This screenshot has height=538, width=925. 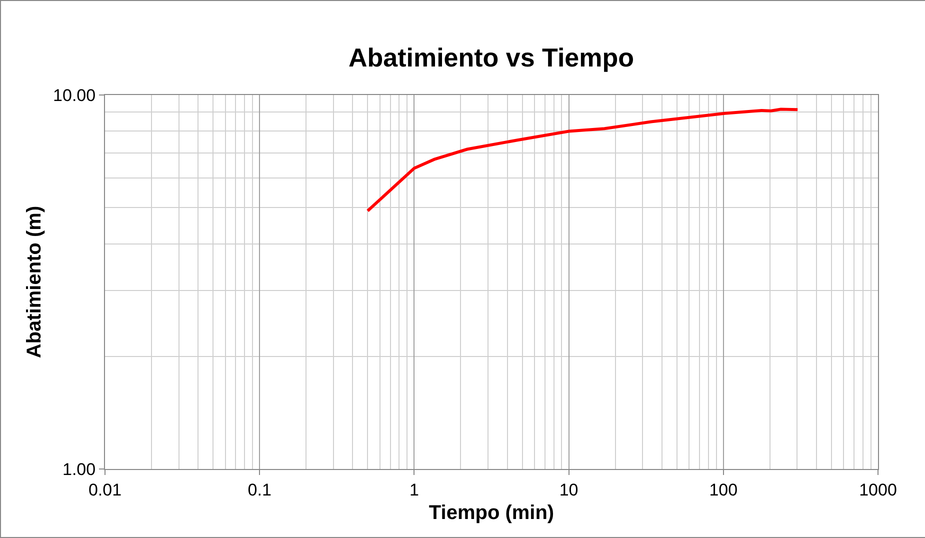 I want to click on y-tick-label: 1.00, so click(x=79, y=469).